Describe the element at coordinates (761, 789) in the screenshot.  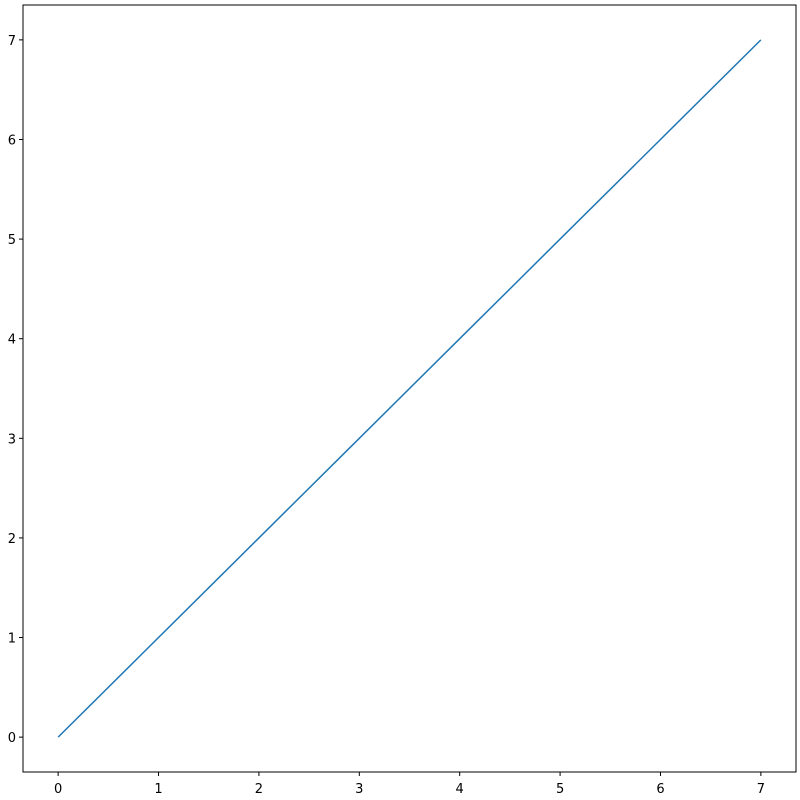
I see `x-tick-label: 7` at that location.